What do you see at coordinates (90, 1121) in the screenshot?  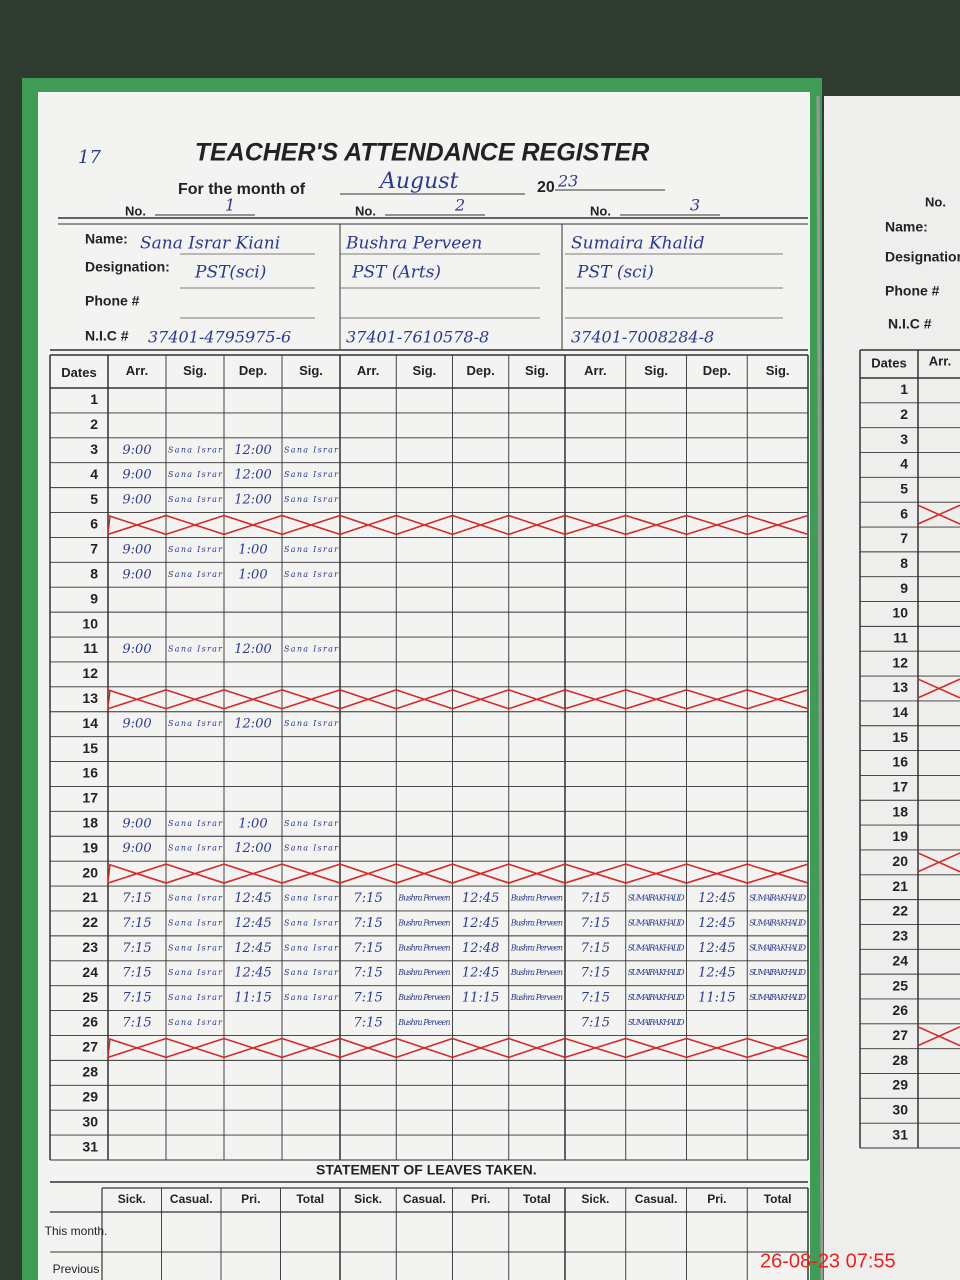 I see `date: 30` at bounding box center [90, 1121].